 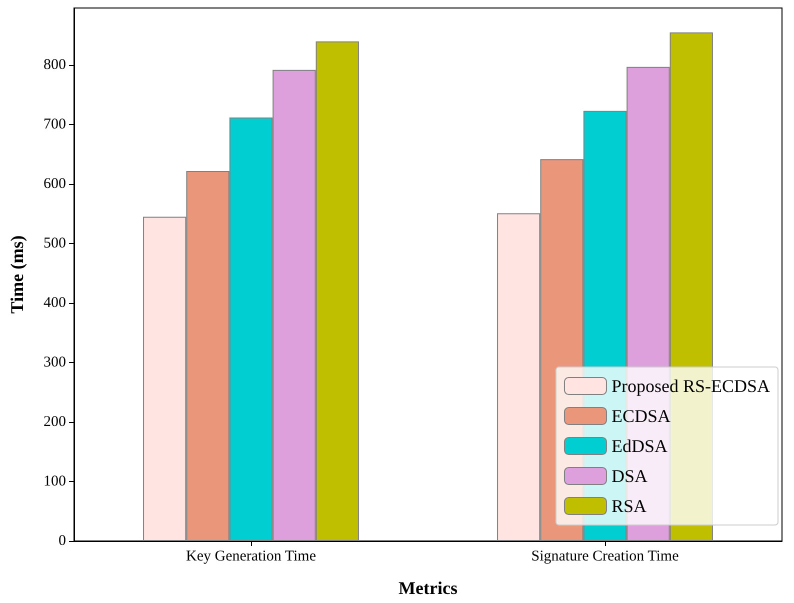 What do you see at coordinates (62, 541) in the screenshot?
I see `y-tick-label: 0` at bounding box center [62, 541].